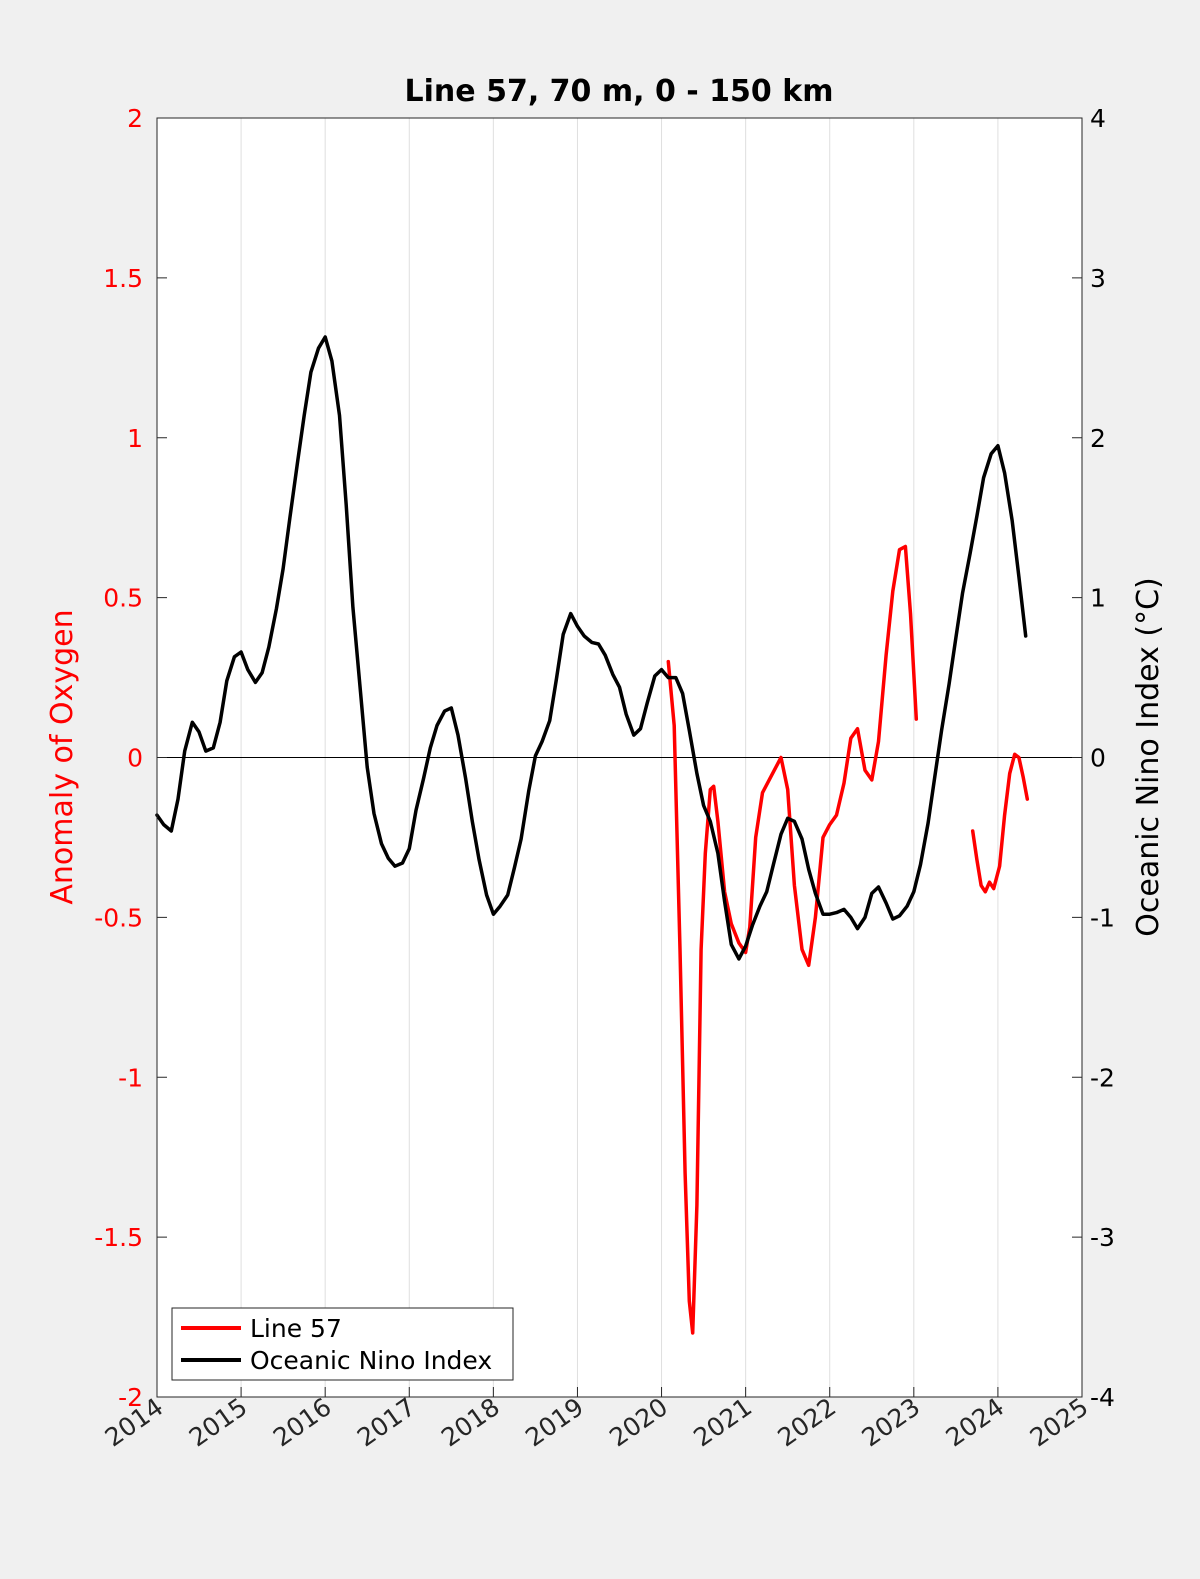  Describe the element at coordinates (218, 1422) in the screenshot. I see `x-tick-label: 2015` at that location.